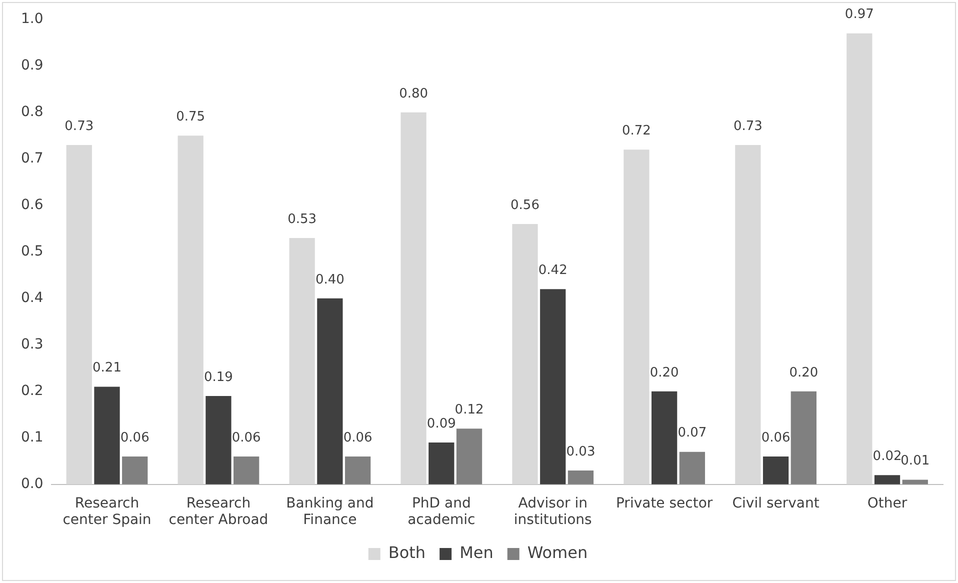 Image resolution: width=958 pixels, height=583 pixels. I want to click on data-label: 0.02, so click(887, 456).